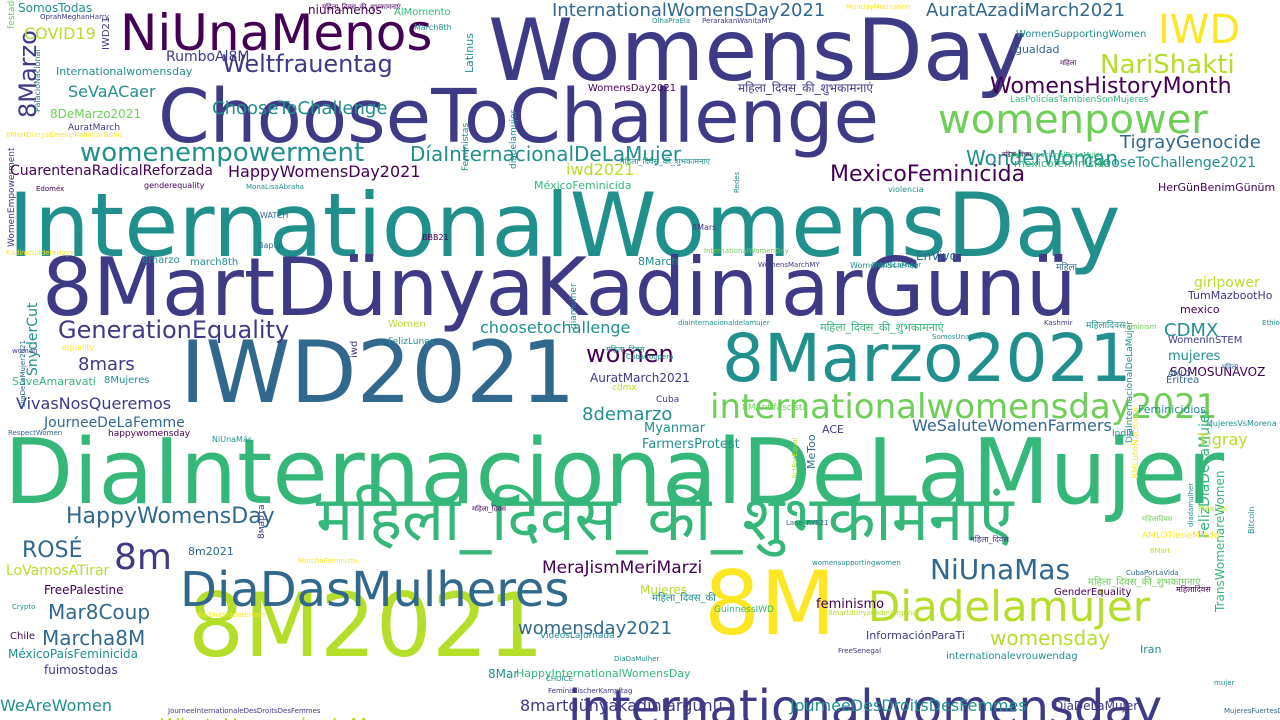 Image resolution: width=1280 pixels, height=720 pixels. Describe the element at coordinates (1012, 656) in the screenshot. I see `word-103: internationalevrouwendag` at that location.